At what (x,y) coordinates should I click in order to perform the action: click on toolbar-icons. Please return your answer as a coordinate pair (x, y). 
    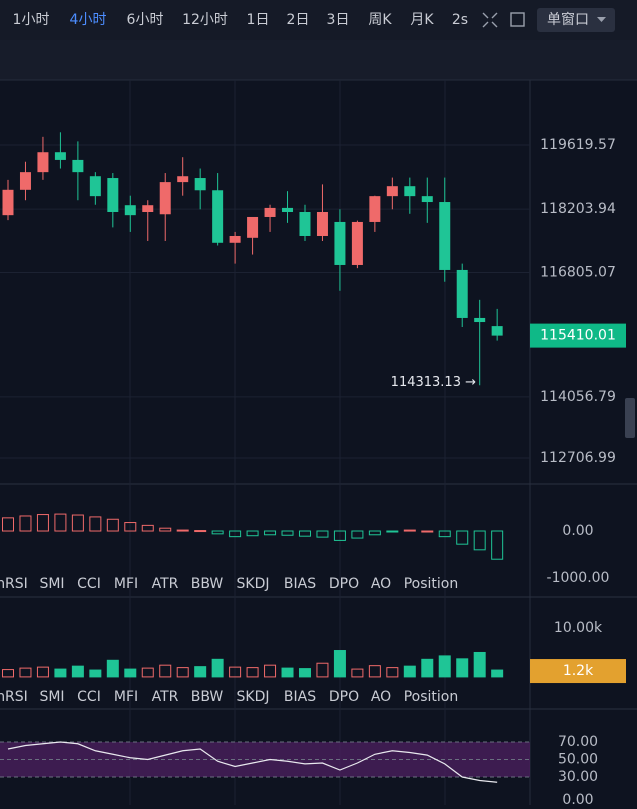
    Looking at the image, I should click on (503, 20).